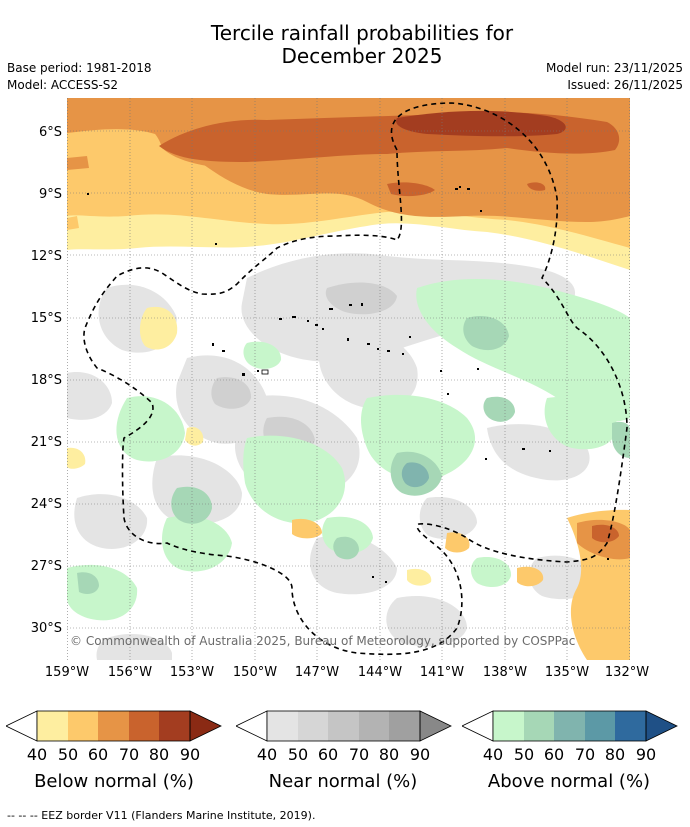  What do you see at coordinates (627, 672) in the screenshot?
I see `lon-label-132w: 132°W` at bounding box center [627, 672].